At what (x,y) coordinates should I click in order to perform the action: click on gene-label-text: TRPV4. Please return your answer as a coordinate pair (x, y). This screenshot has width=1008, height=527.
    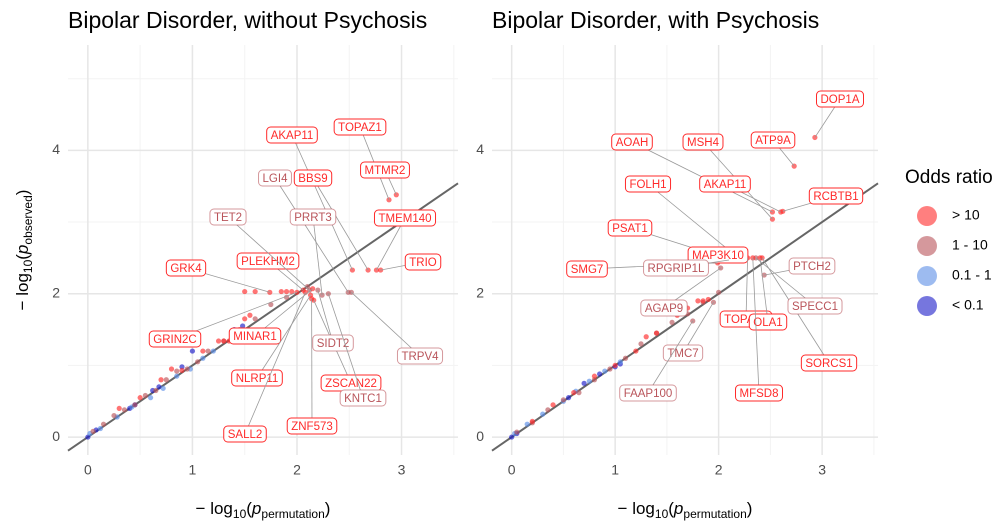
    Looking at the image, I should click on (420, 357).